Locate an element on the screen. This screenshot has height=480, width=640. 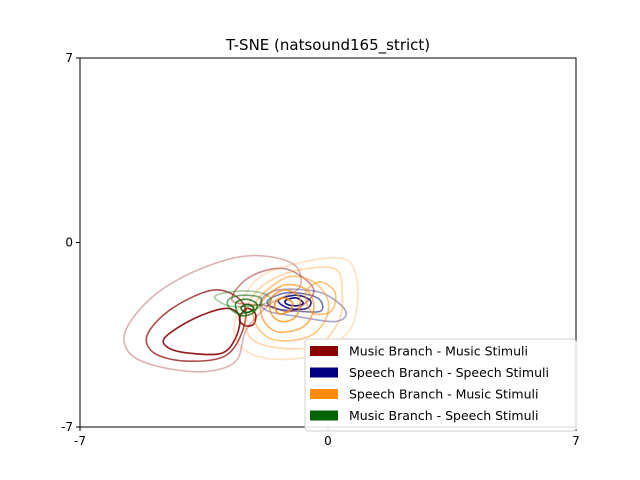
chart-title: T-SNE (natsound165_strict) is located at coordinates (327, 45).